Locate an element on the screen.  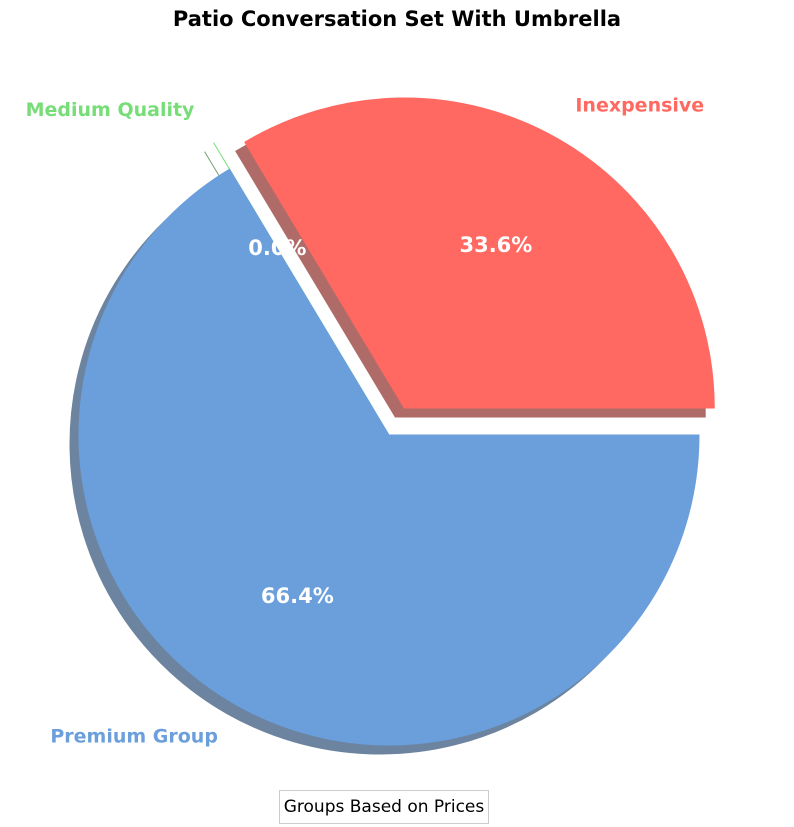
percent-medium-quality: 0.0% is located at coordinates (277, 248).